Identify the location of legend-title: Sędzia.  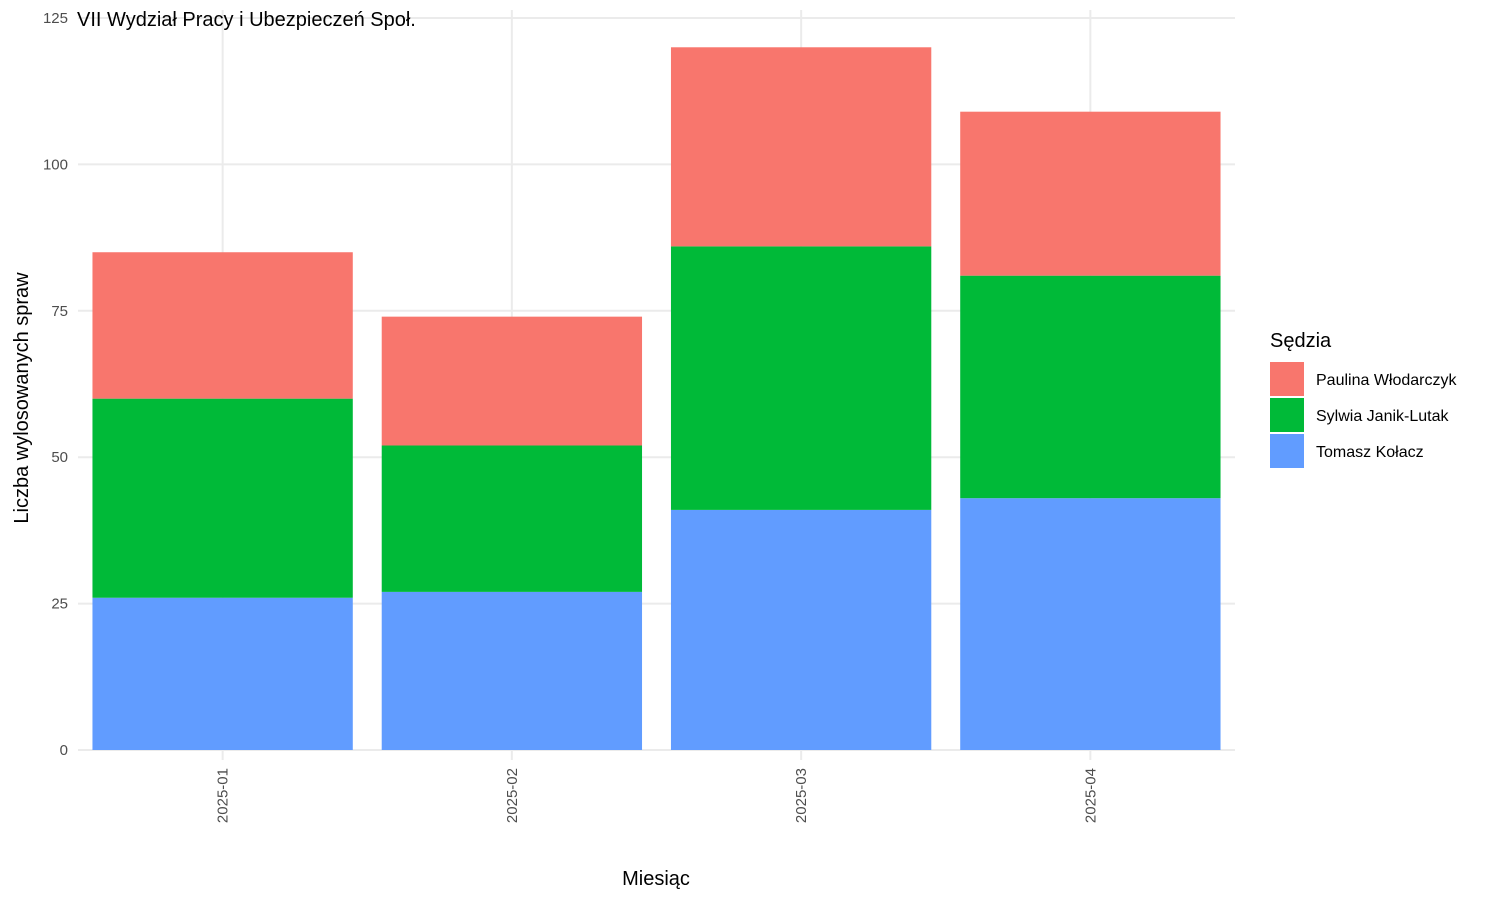
(1301, 341).